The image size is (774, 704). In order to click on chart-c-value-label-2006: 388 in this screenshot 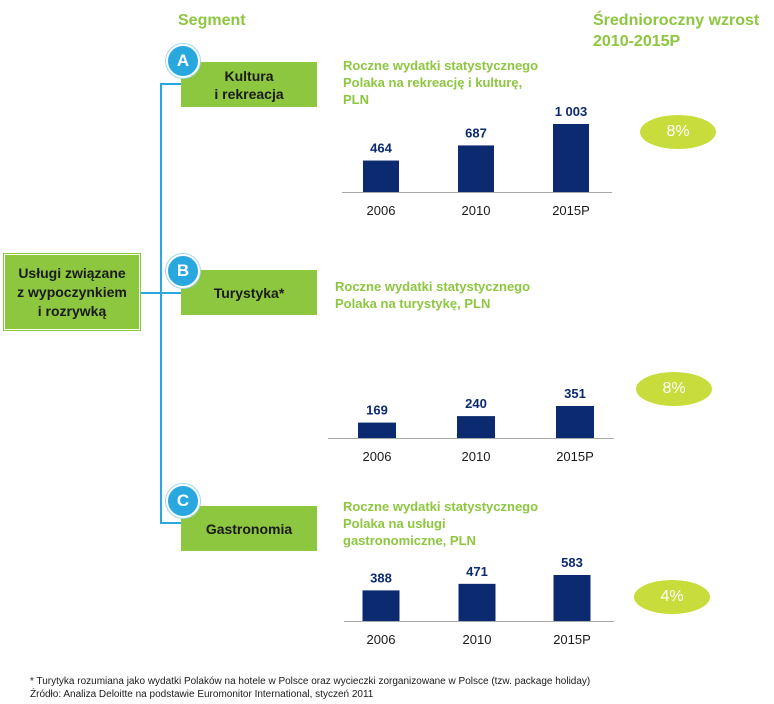, I will do `click(381, 577)`.